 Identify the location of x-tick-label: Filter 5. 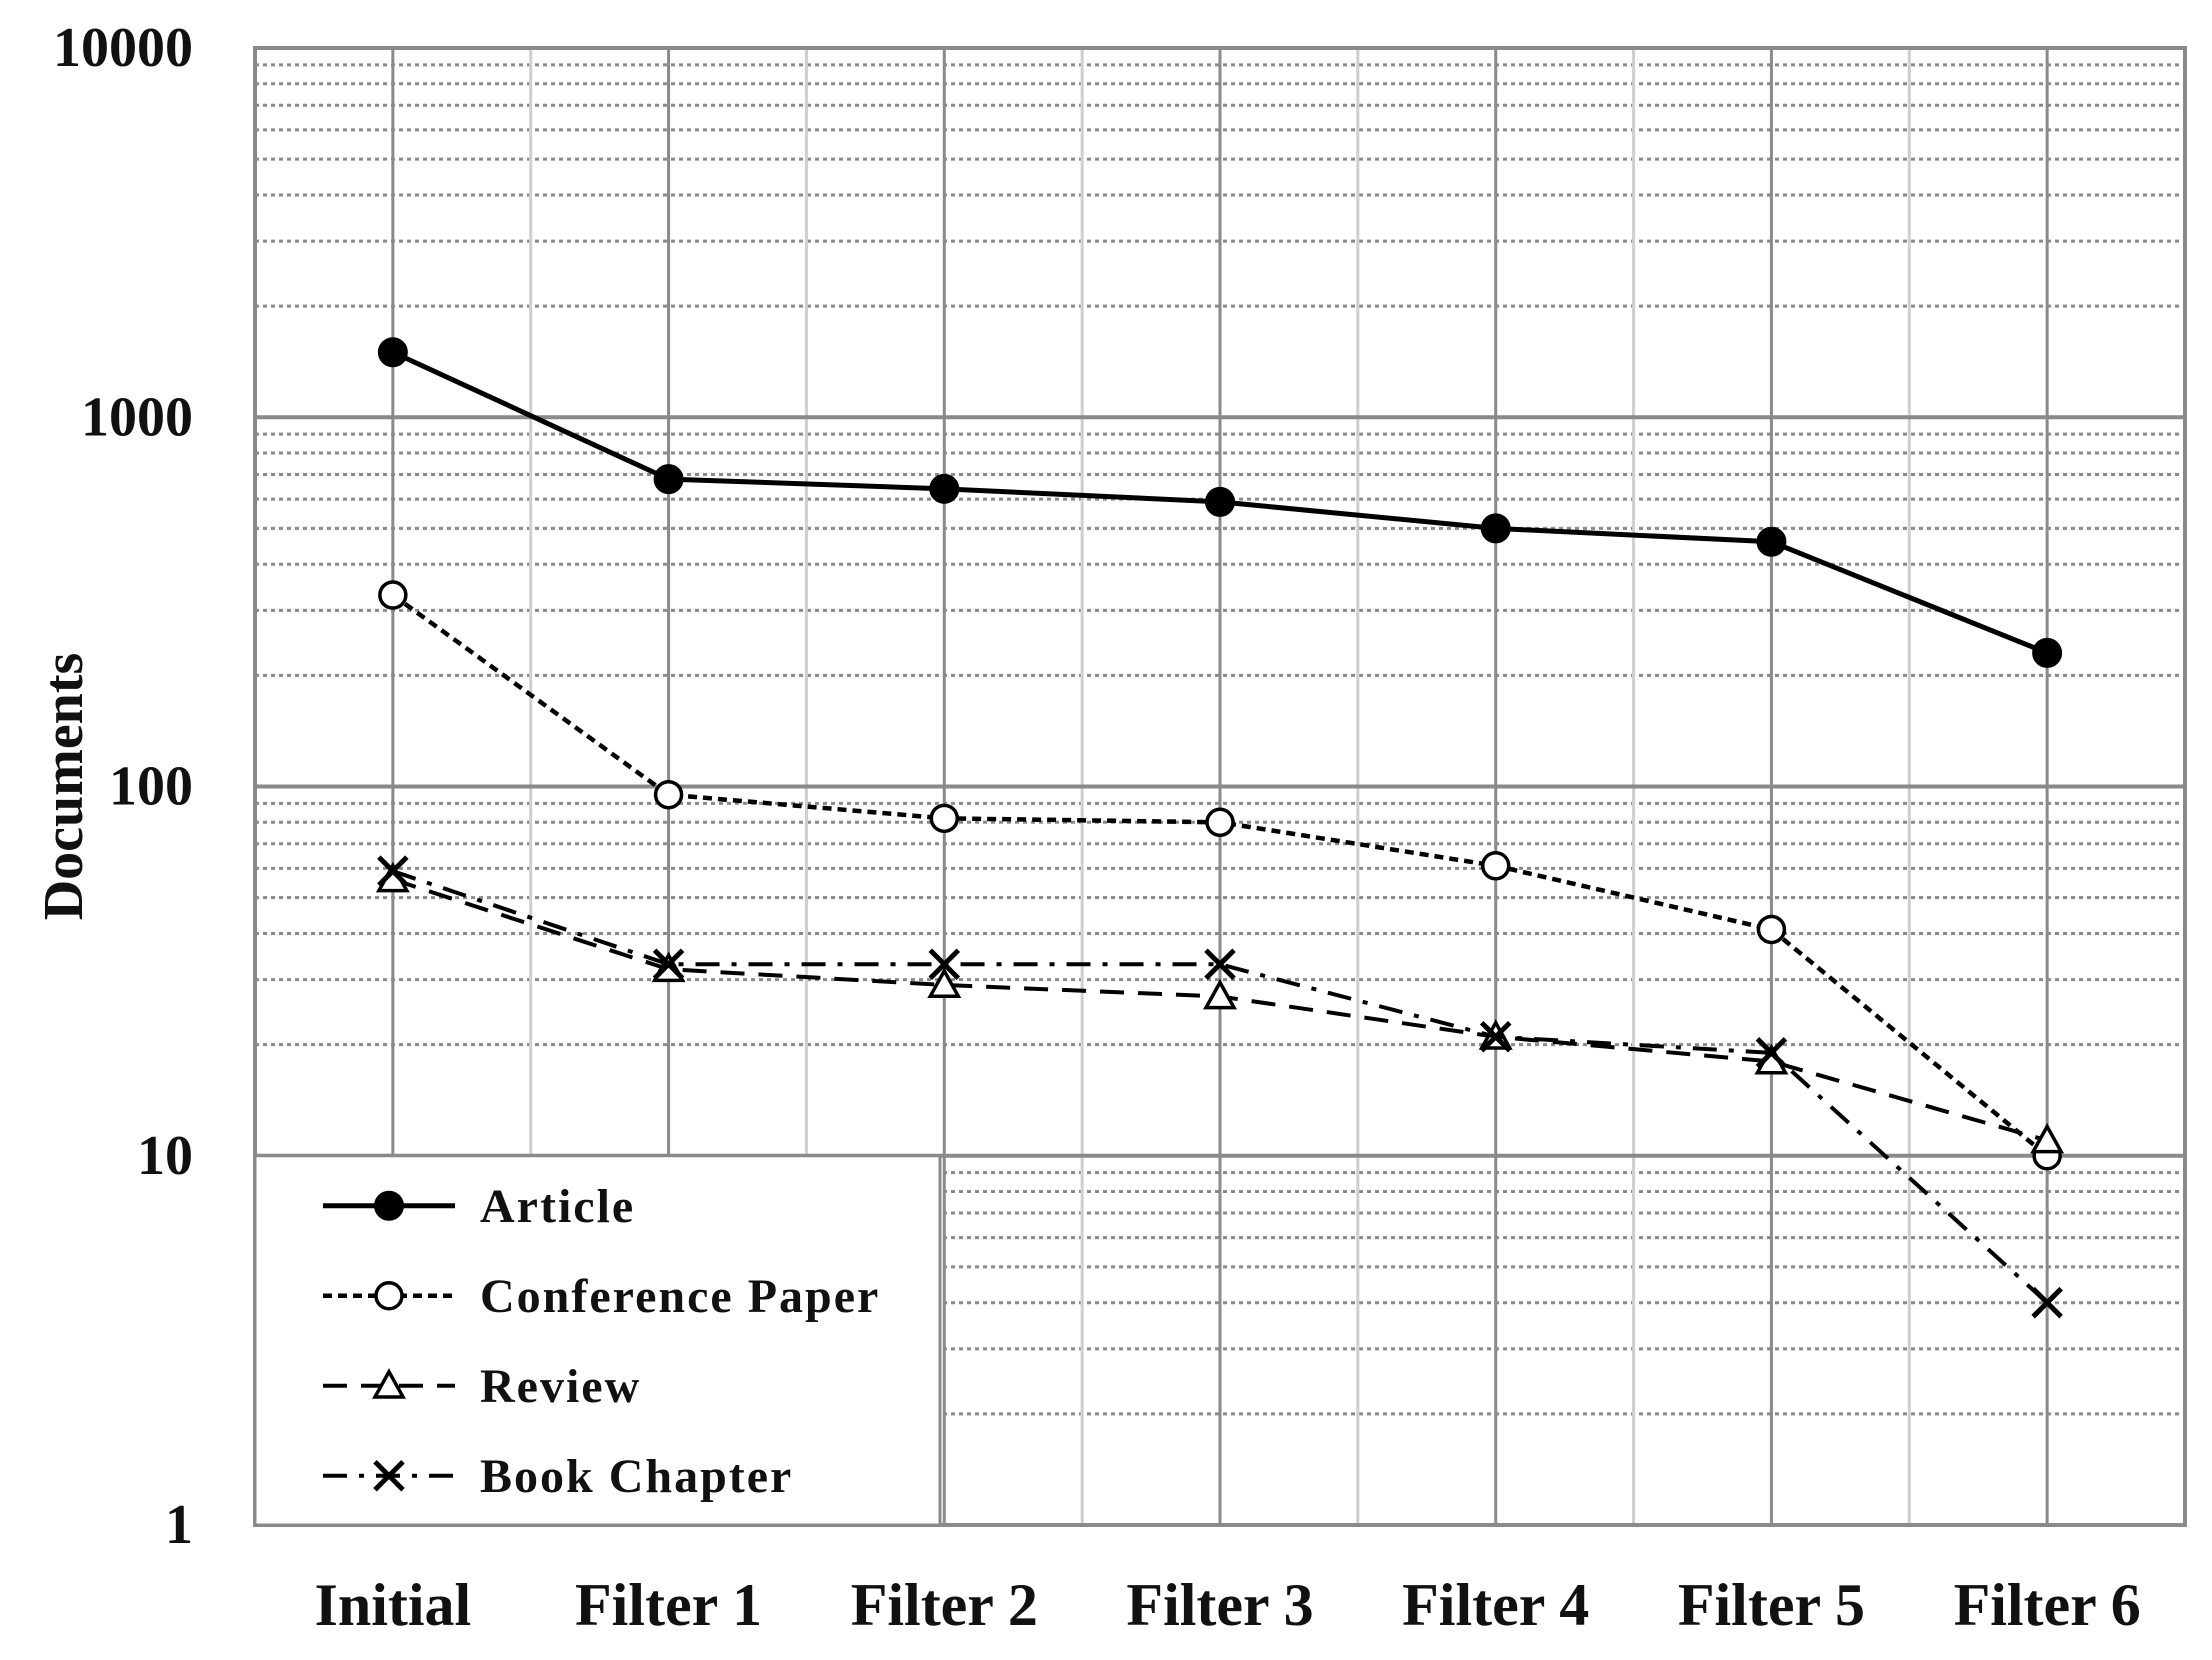
(1771, 1605).